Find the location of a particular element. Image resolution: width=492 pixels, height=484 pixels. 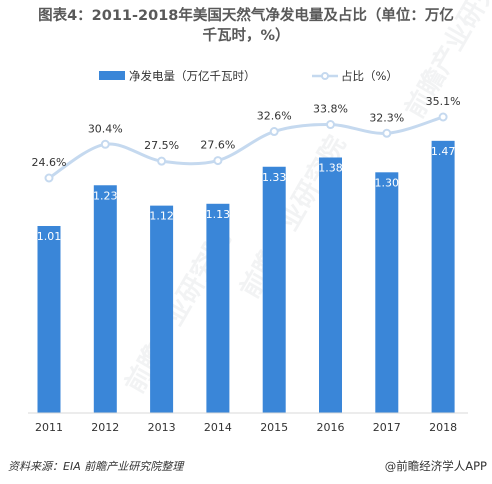

share-label-2011: 24.6% is located at coordinates (49, 162).